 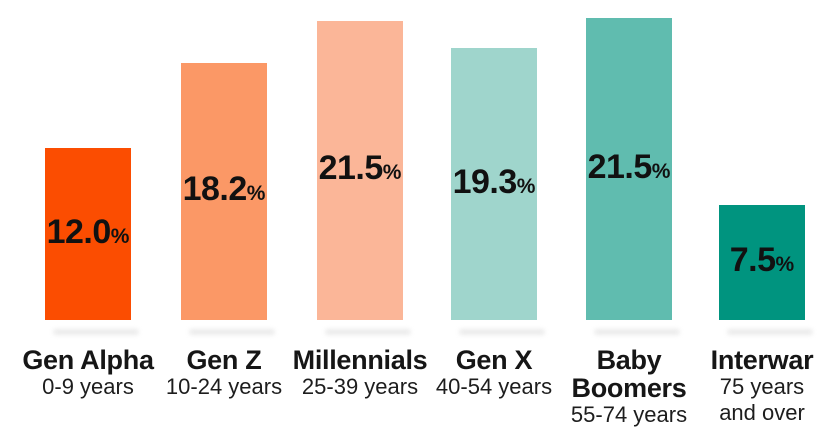 I want to click on category-label: Interwar 75 years and over, so click(x=757, y=386).